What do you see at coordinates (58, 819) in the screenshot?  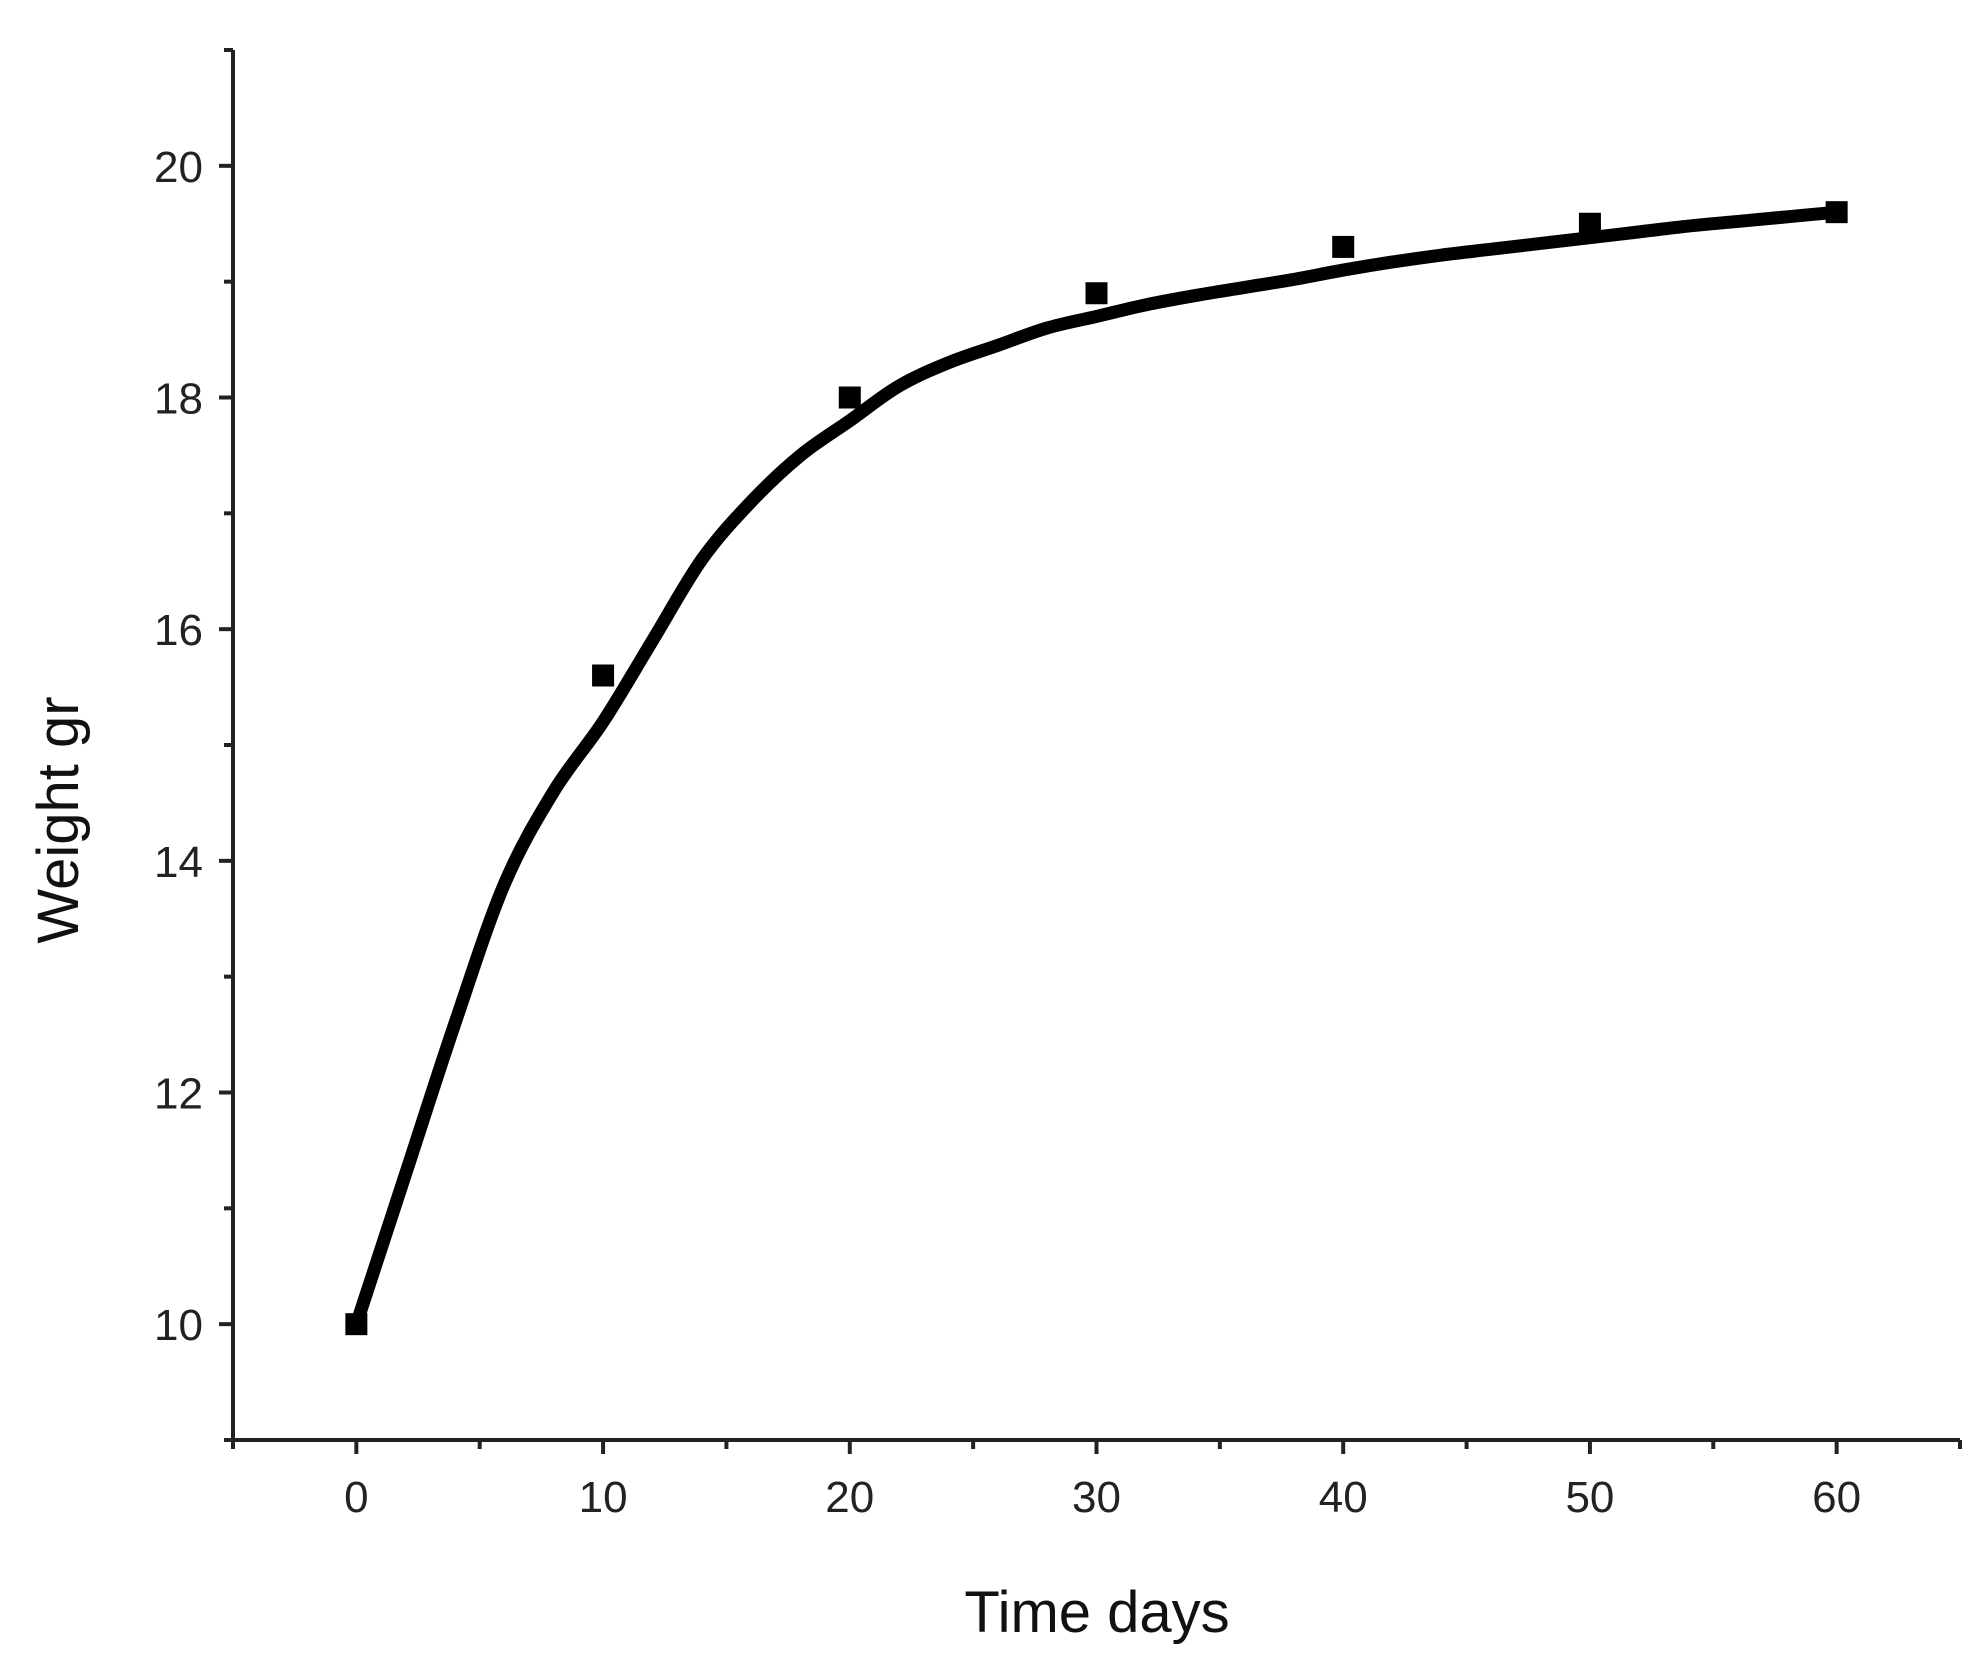 I see `y-axis-title: Weight gr` at bounding box center [58, 819].